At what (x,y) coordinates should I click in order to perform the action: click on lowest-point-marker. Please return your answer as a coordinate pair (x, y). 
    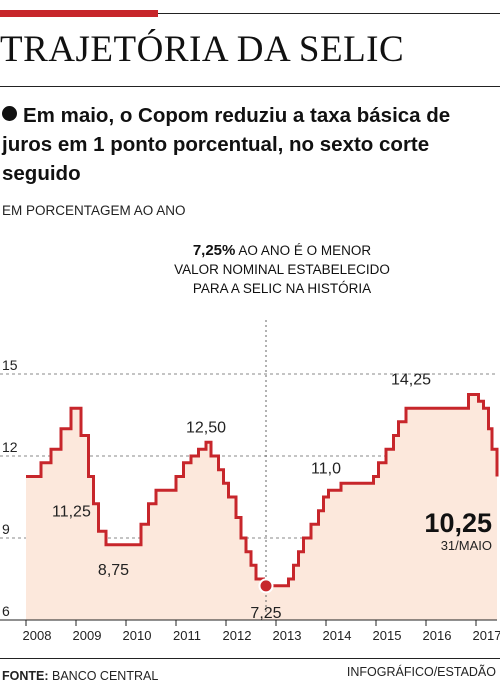
    Looking at the image, I should click on (266, 586).